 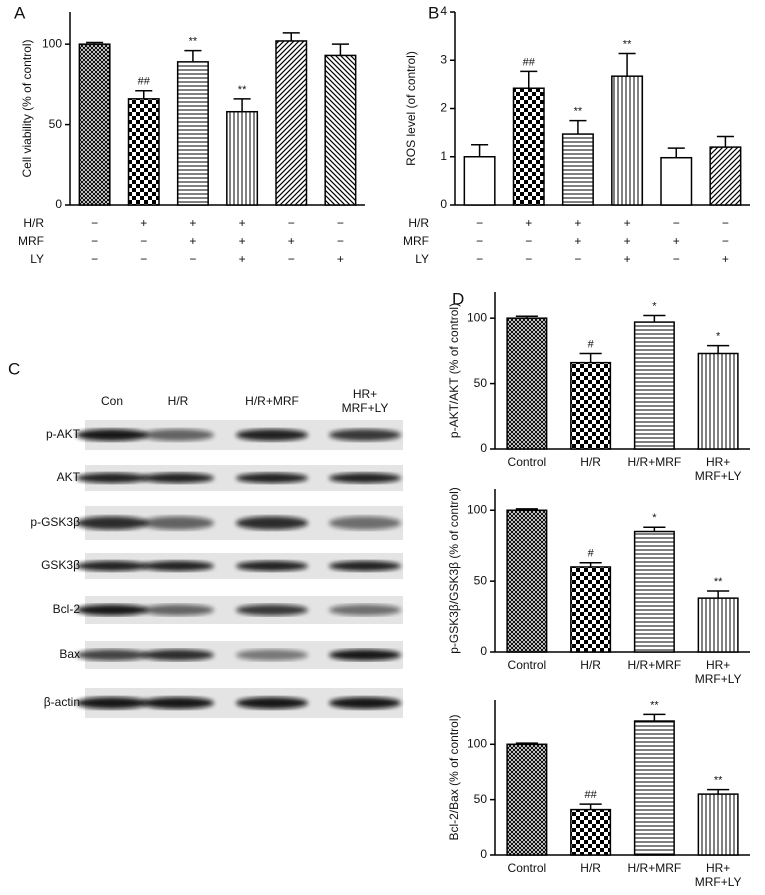 I want to click on y-tick-label: 4, so click(x=443, y=11).